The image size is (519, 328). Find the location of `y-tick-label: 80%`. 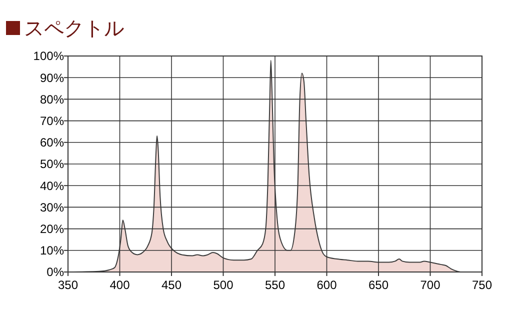

y-tick-label: 80% is located at coordinates (52, 99).